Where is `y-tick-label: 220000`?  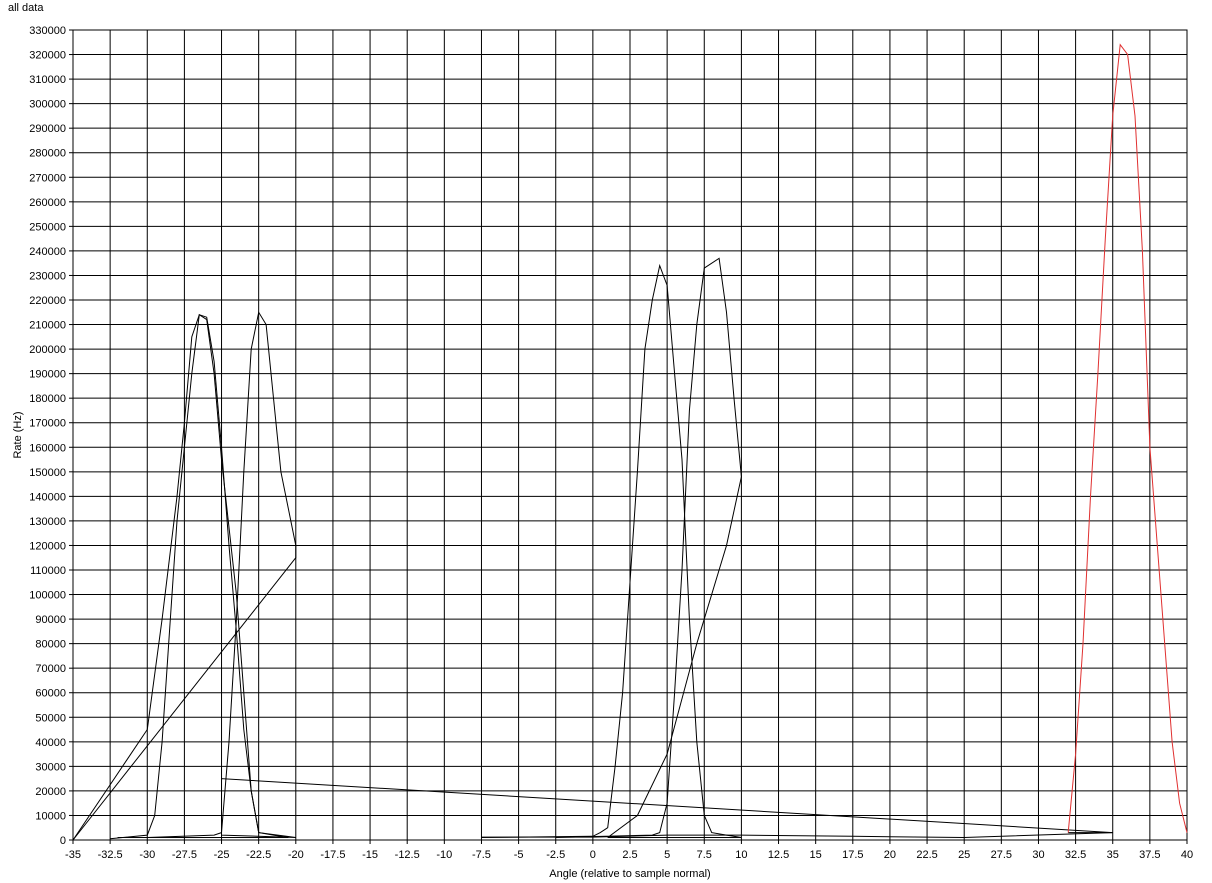 y-tick-label: 220000 is located at coordinates (47, 301).